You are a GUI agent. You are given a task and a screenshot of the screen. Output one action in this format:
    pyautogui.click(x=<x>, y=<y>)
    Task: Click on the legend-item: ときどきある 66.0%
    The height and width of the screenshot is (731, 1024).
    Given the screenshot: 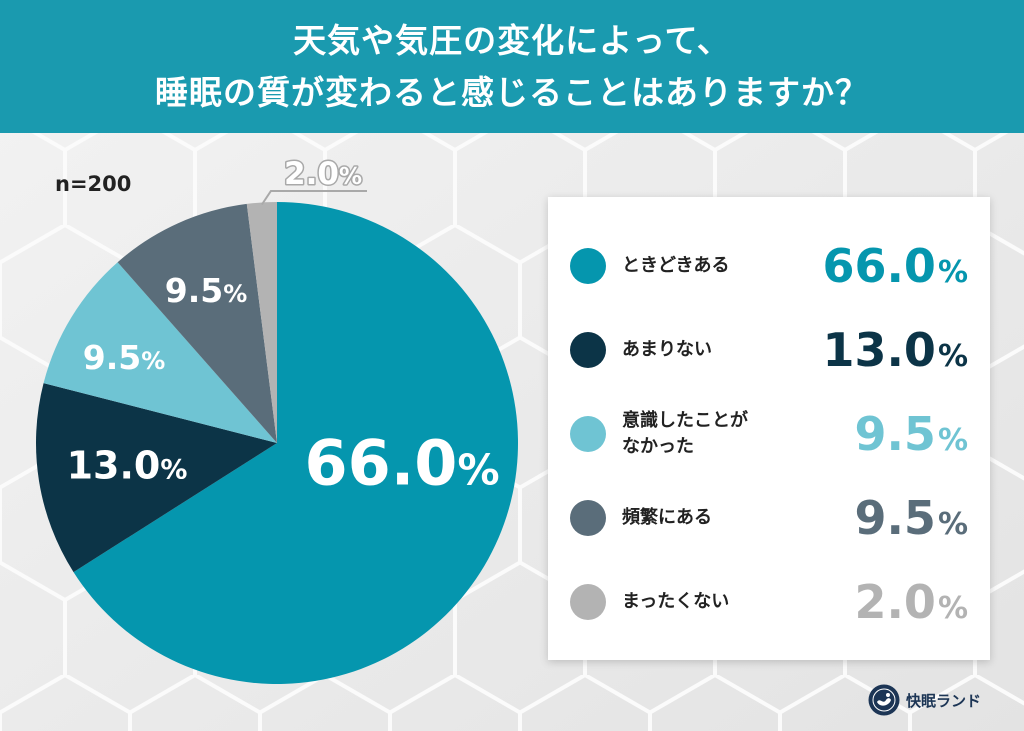 What is the action you would take?
    pyautogui.click(x=769, y=266)
    